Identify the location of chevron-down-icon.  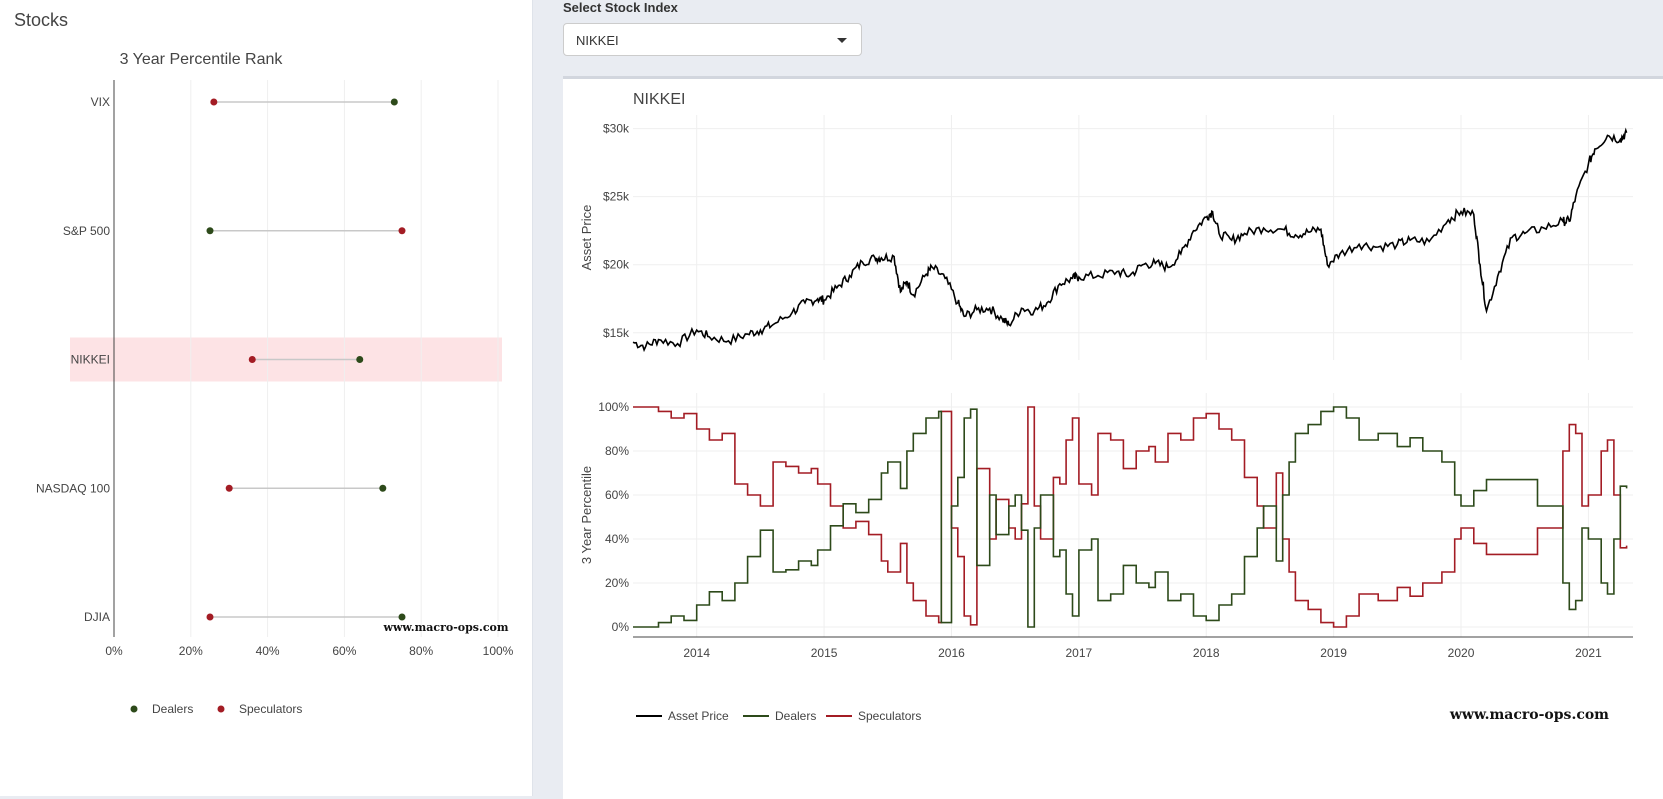
(842, 40).